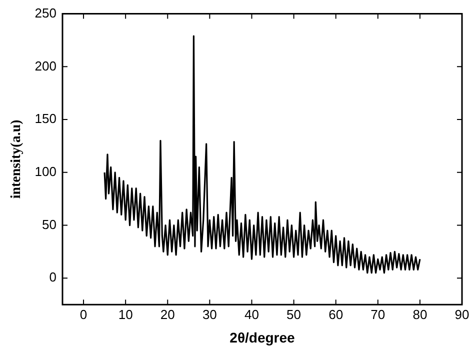 This screenshot has height=355, width=474. I want to click on y-tick-label: 250, so click(45, 12).